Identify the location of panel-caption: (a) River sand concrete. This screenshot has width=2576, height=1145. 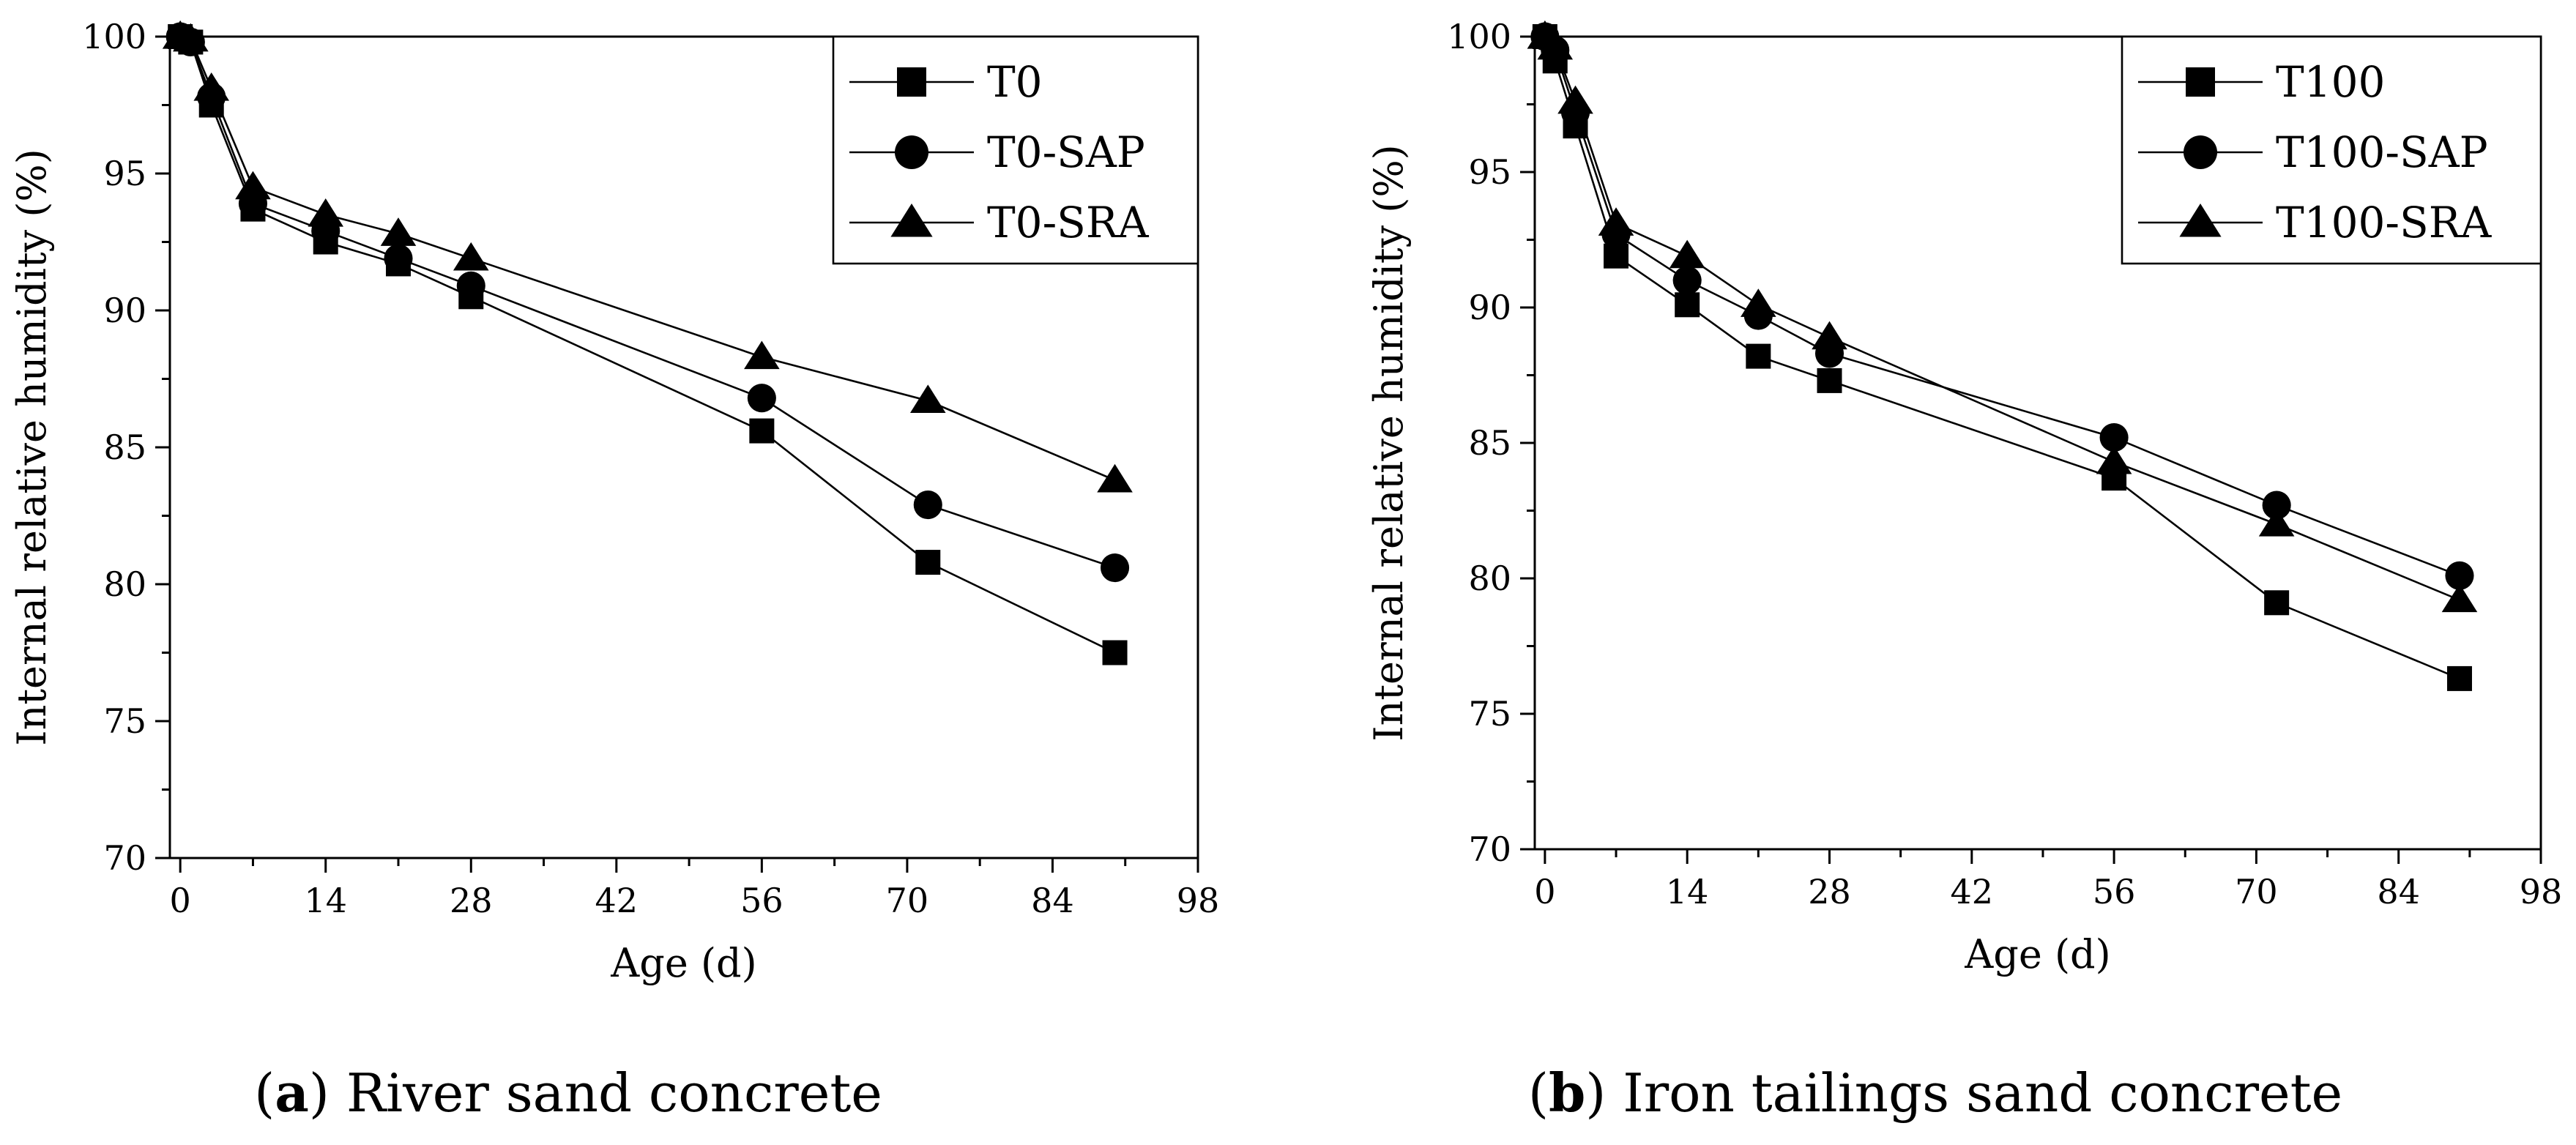
(568, 1093).